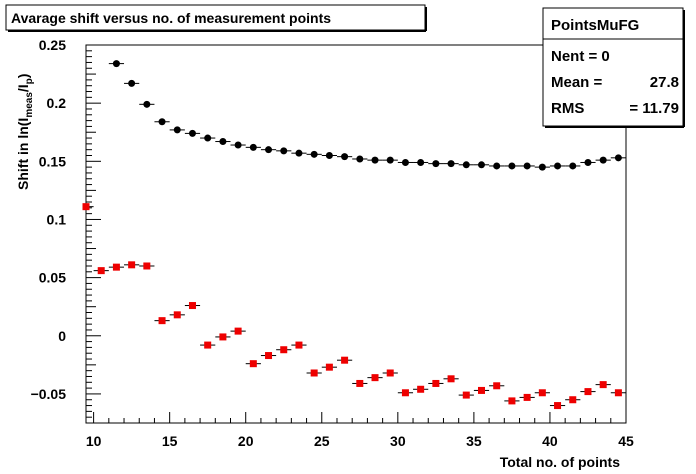 The width and height of the screenshot is (696, 474). Describe the element at coordinates (560, 462) in the screenshot. I see `x-axis-label: Total no. of points` at that location.